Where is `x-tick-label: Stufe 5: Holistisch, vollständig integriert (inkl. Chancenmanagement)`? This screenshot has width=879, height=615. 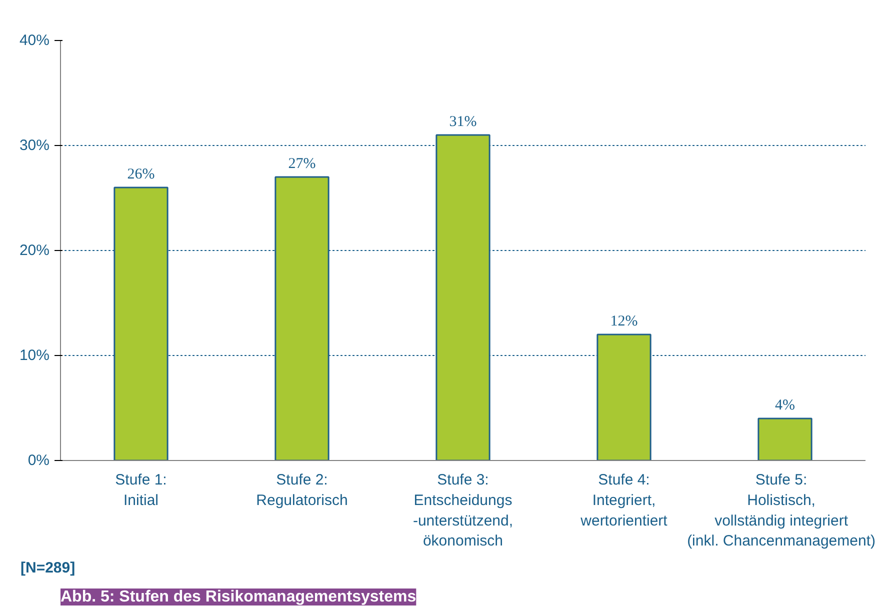
x-tick-label: Stufe 5: Holistisch, vollständig integriert (inkl. Chancenmanagement) is located at coordinates (781, 511).